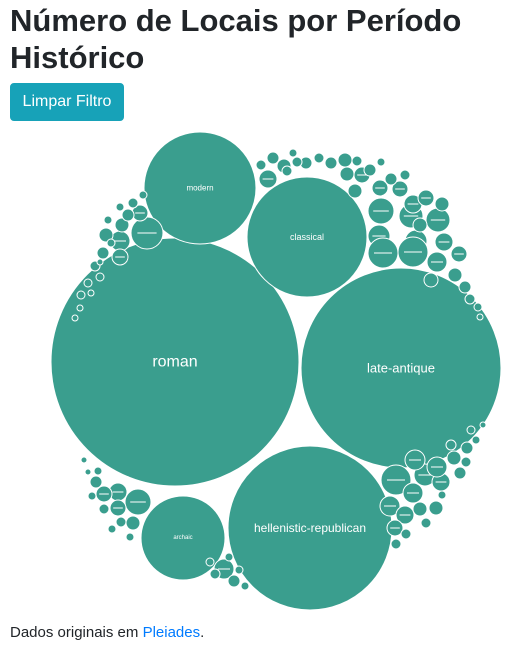 The image size is (525, 648). What do you see at coordinates (171, 632) in the screenshot?
I see `pleiades-link: Pleiades` at bounding box center [171, 632].